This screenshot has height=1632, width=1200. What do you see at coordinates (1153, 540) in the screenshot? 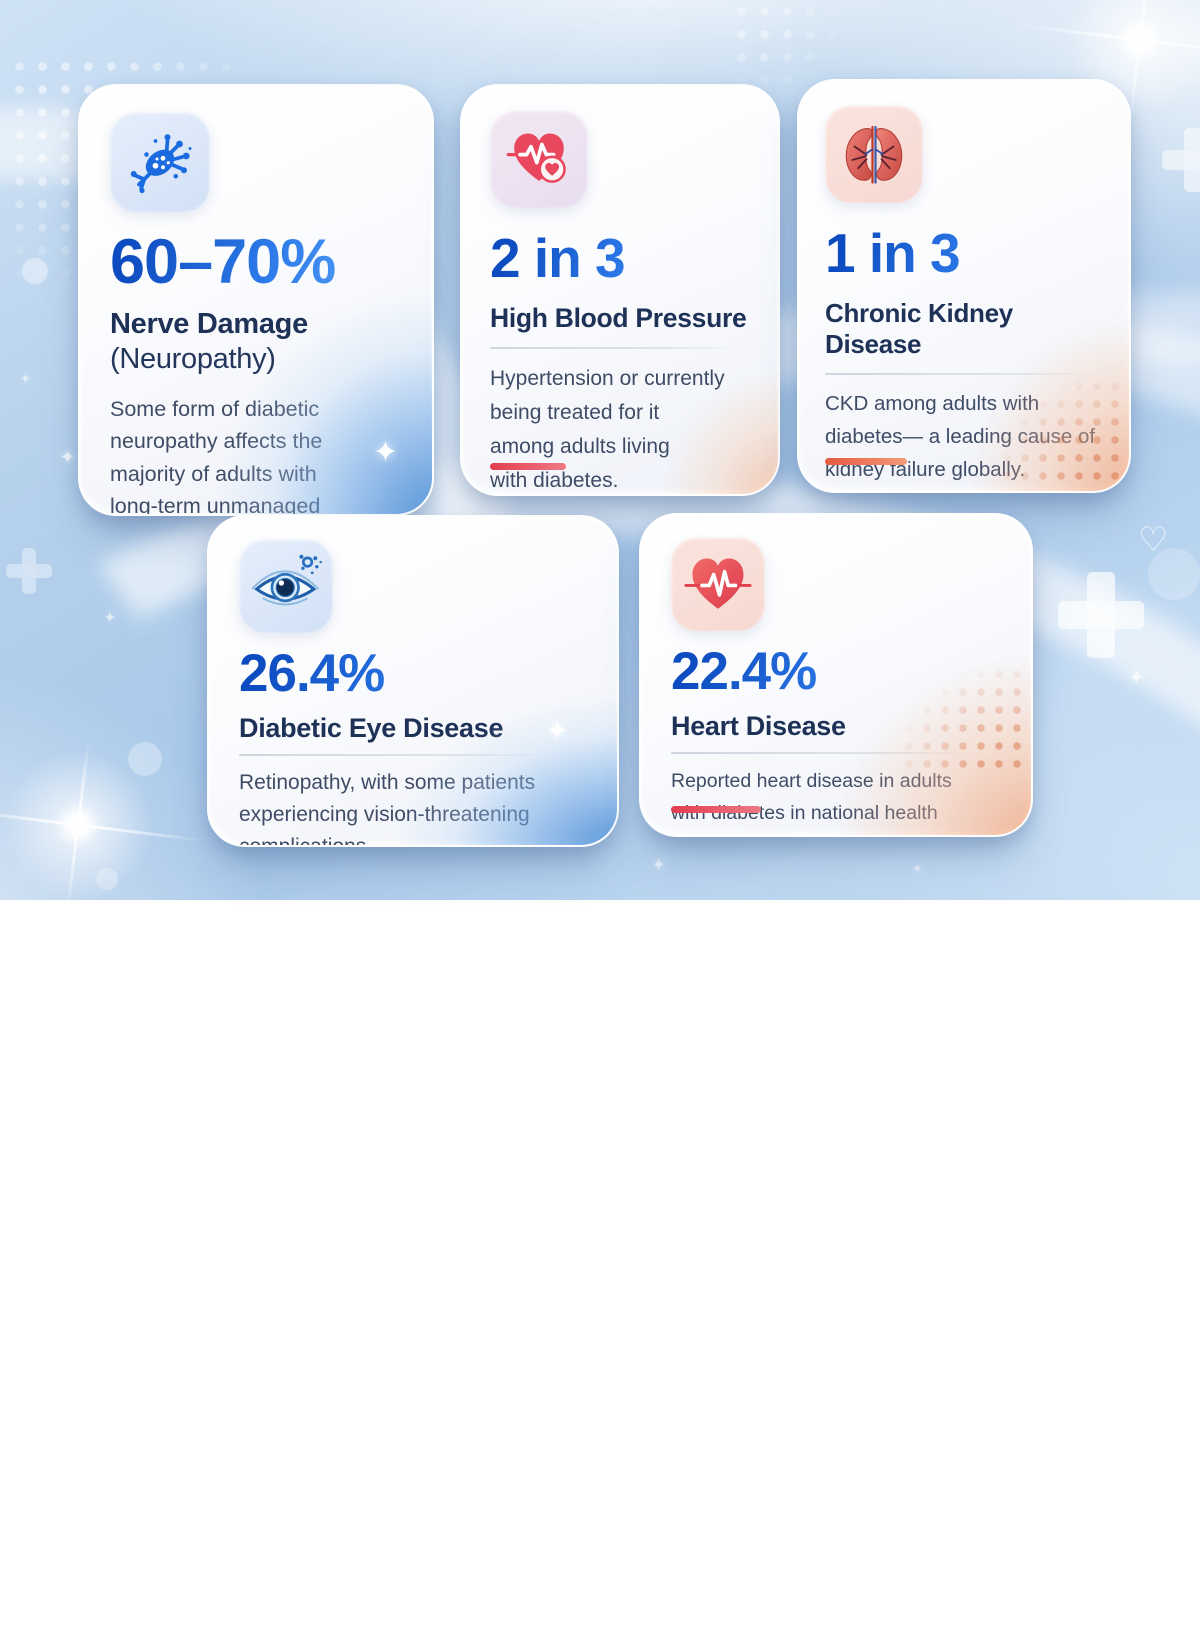
I see `heart-outline-icon: ♡` at bounding box center [1153, 540].